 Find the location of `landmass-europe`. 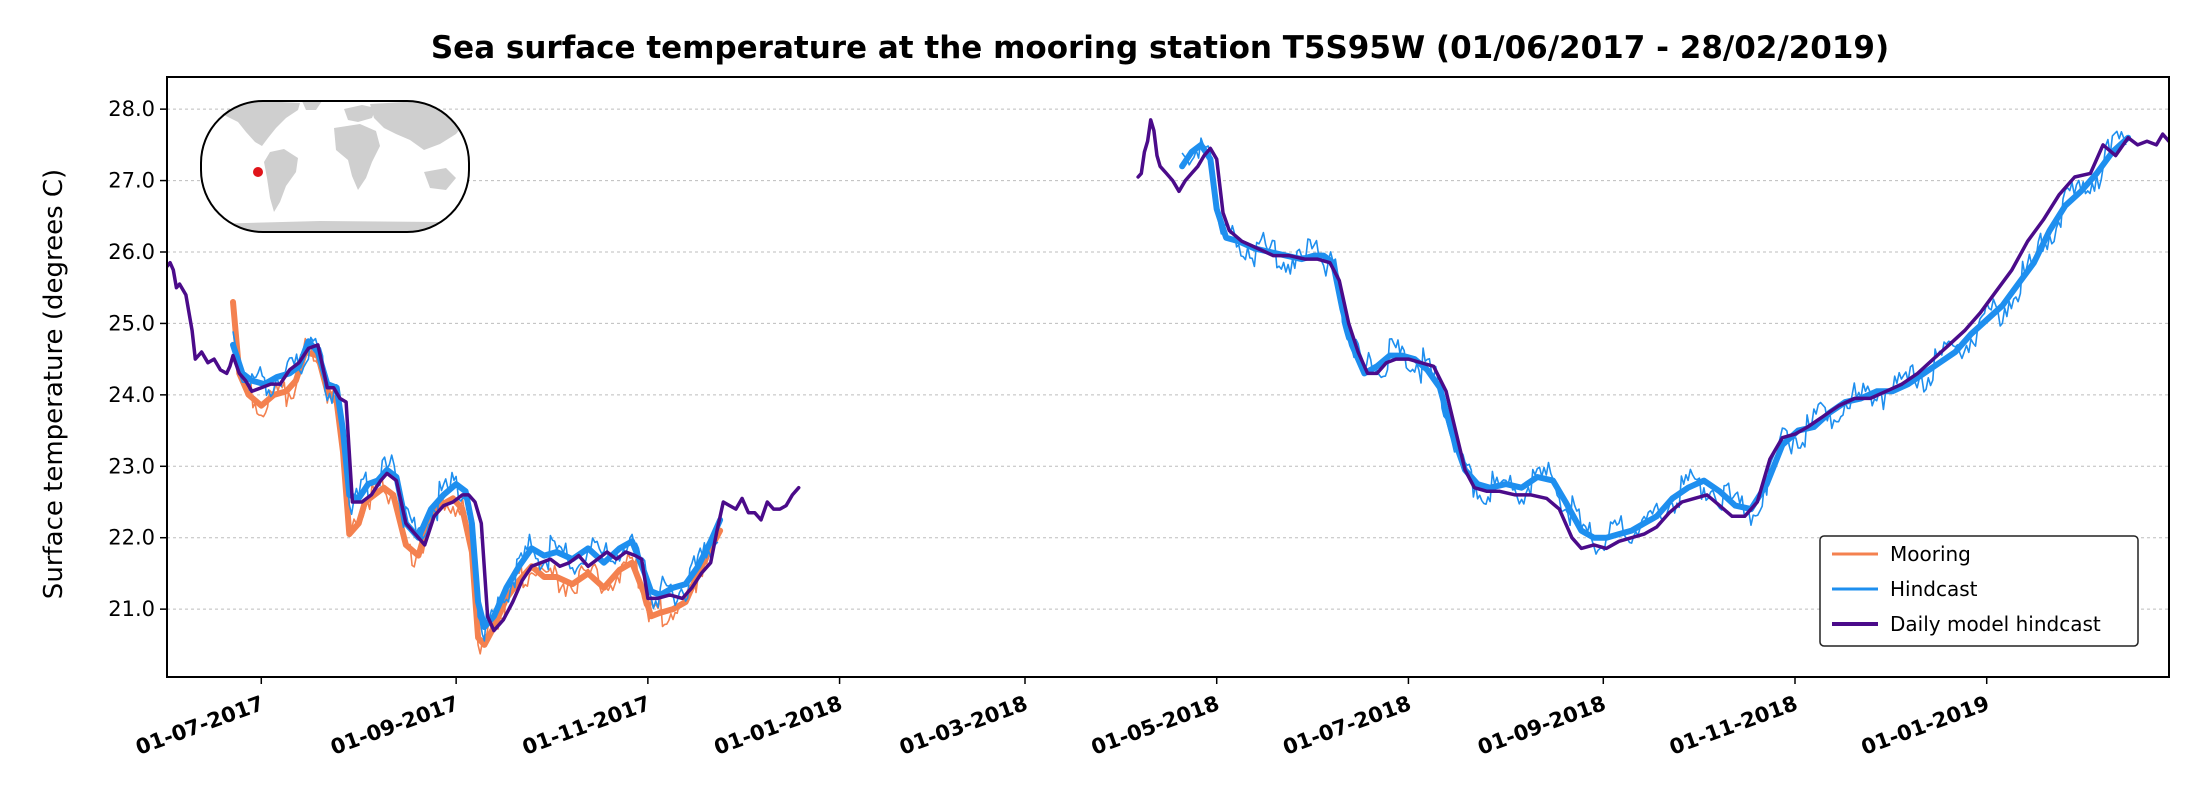

landmass-europe is located at coordinates (360, 113).